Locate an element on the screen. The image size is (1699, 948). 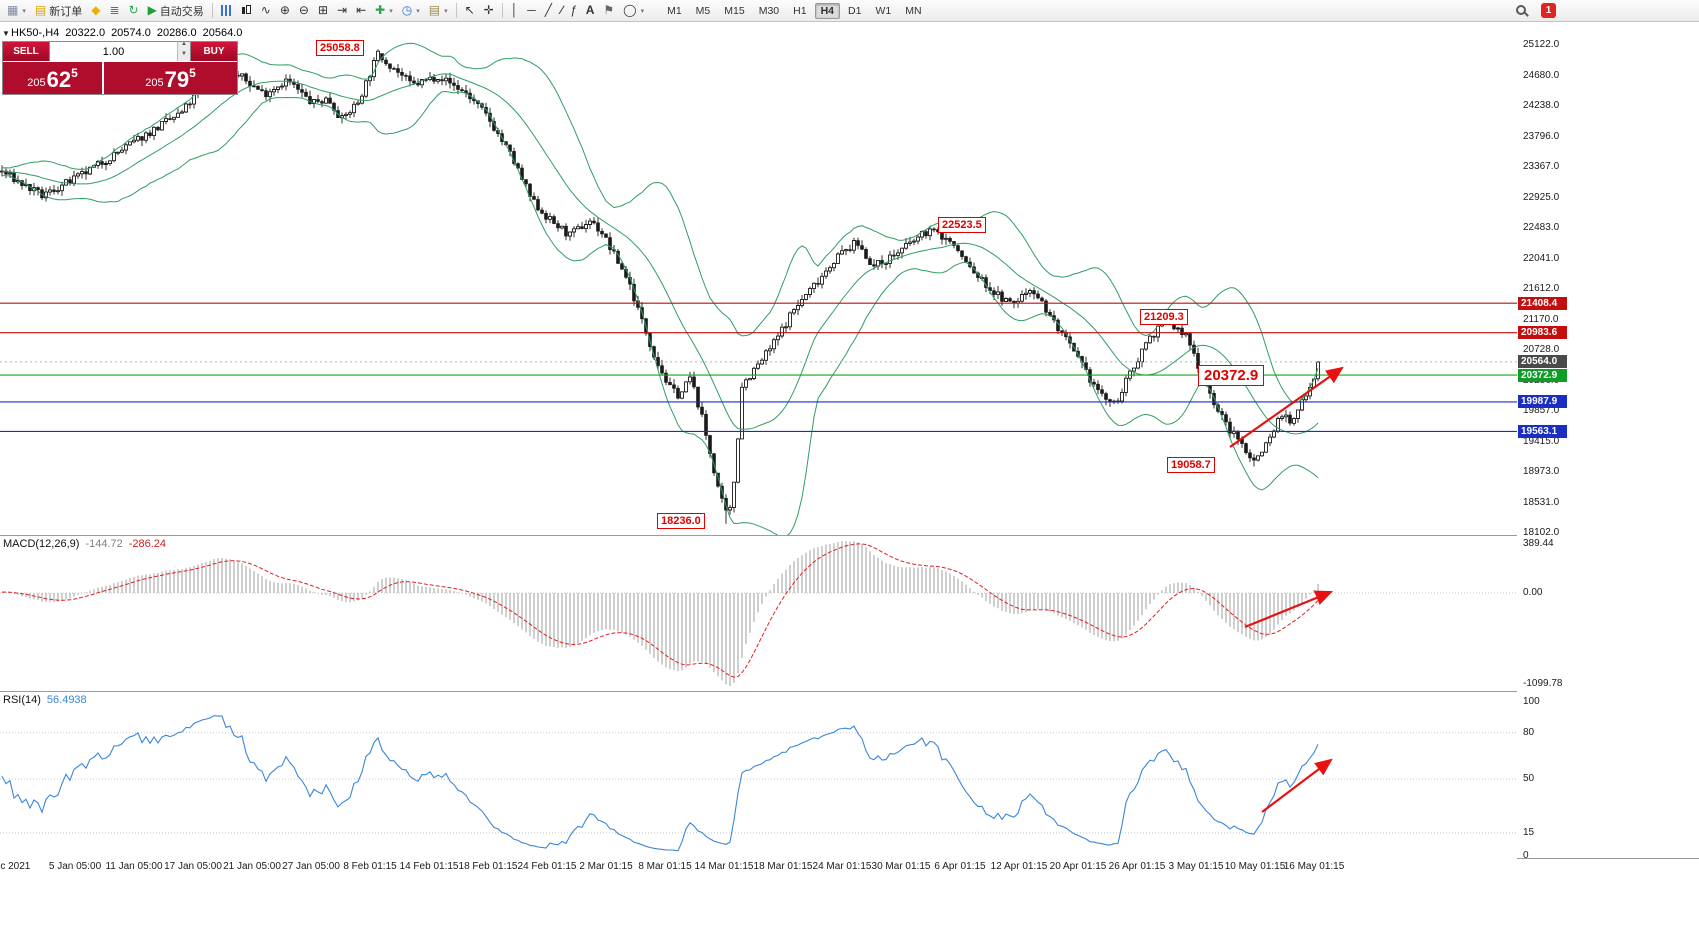
fibonacci-button: ƒ is located at coordinates (573, 10).